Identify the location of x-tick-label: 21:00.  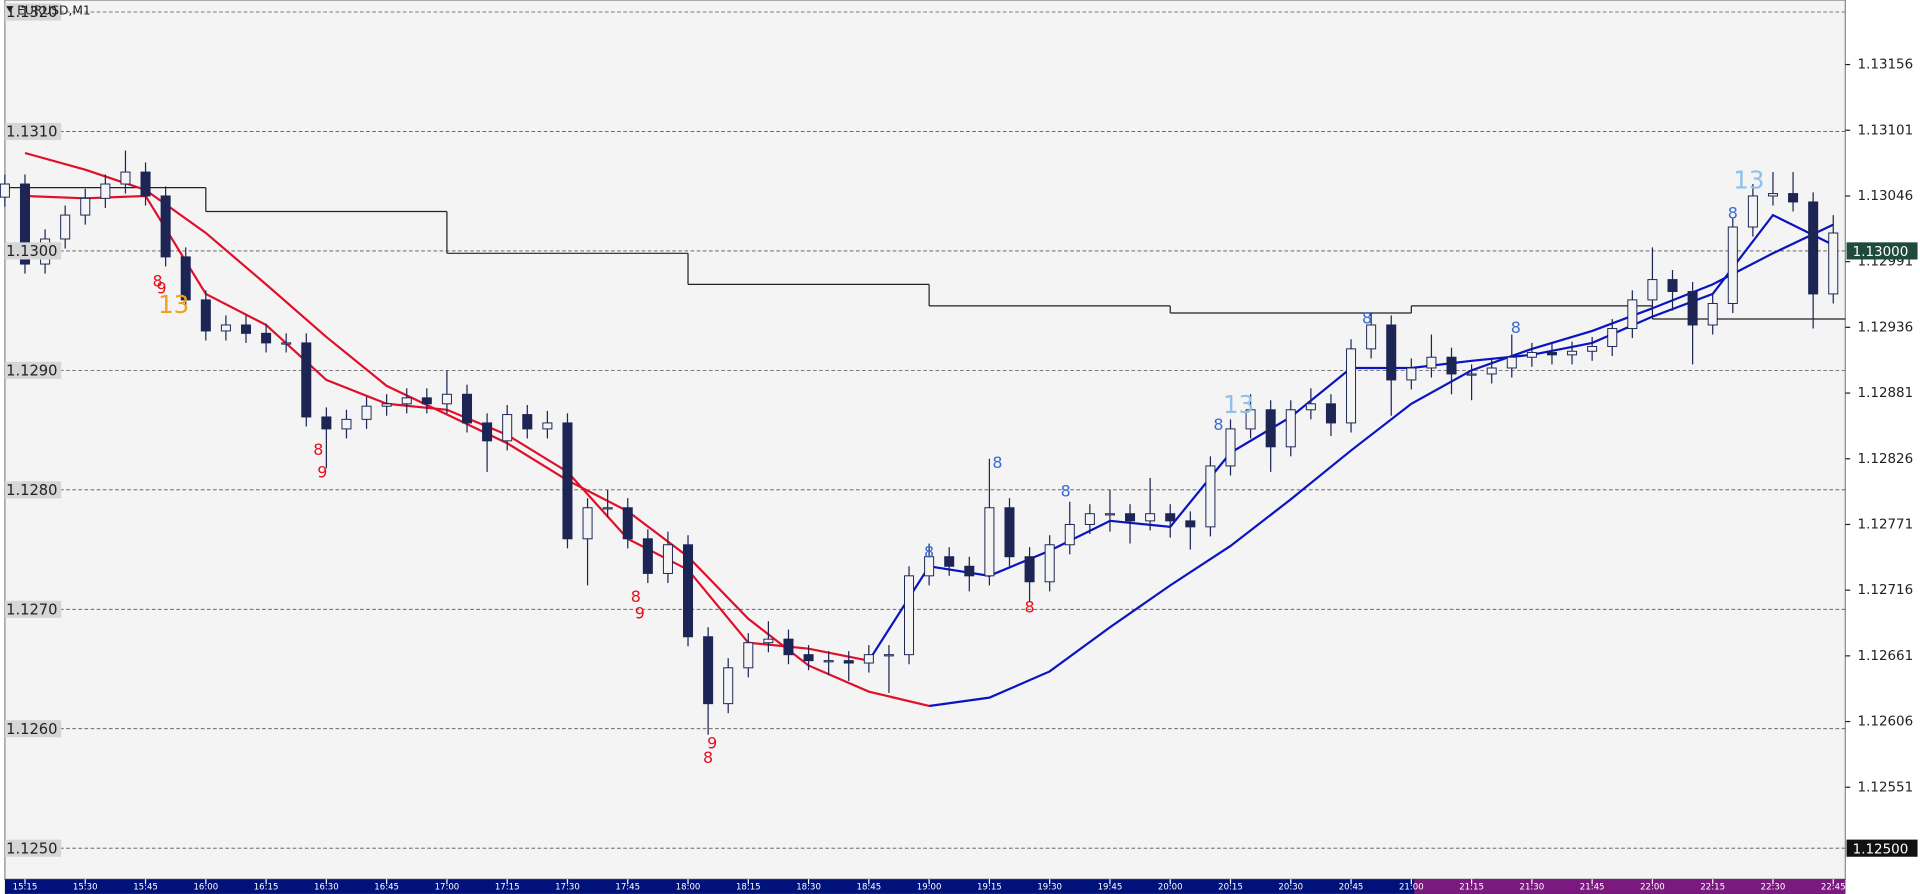
(1411, 888).